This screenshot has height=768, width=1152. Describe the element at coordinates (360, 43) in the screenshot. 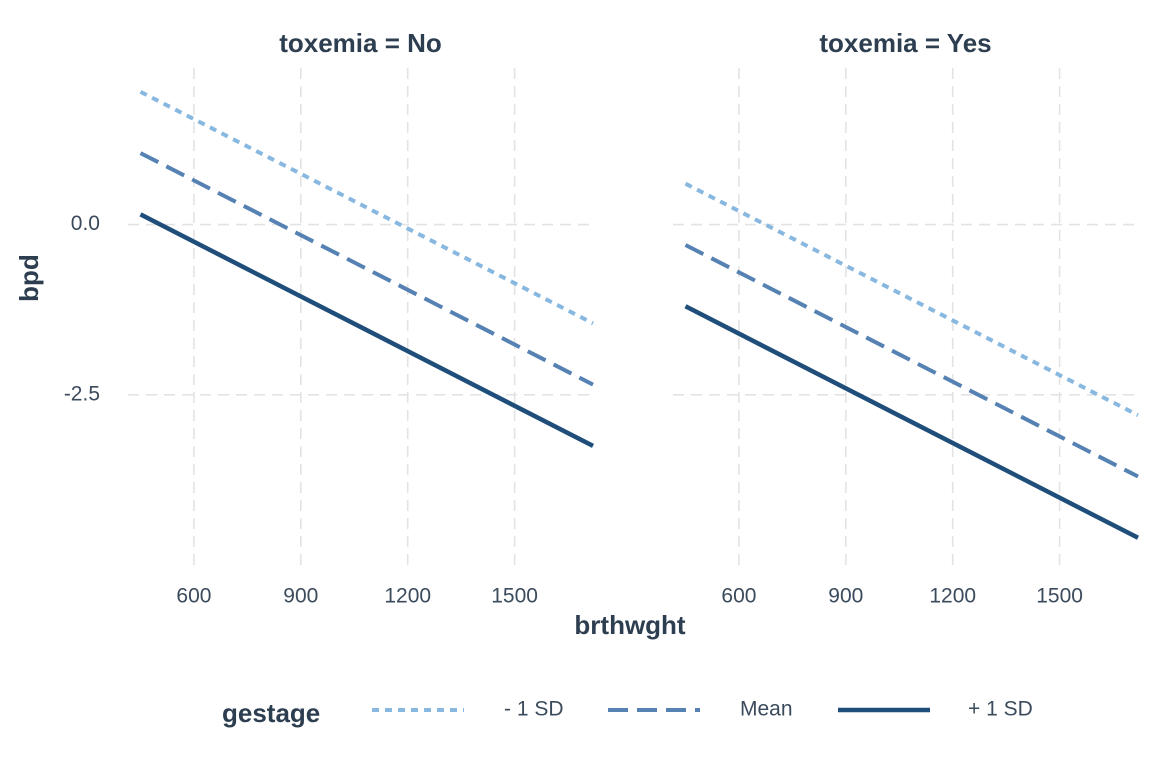

I see `facet-title: toxemia = No` at that location.